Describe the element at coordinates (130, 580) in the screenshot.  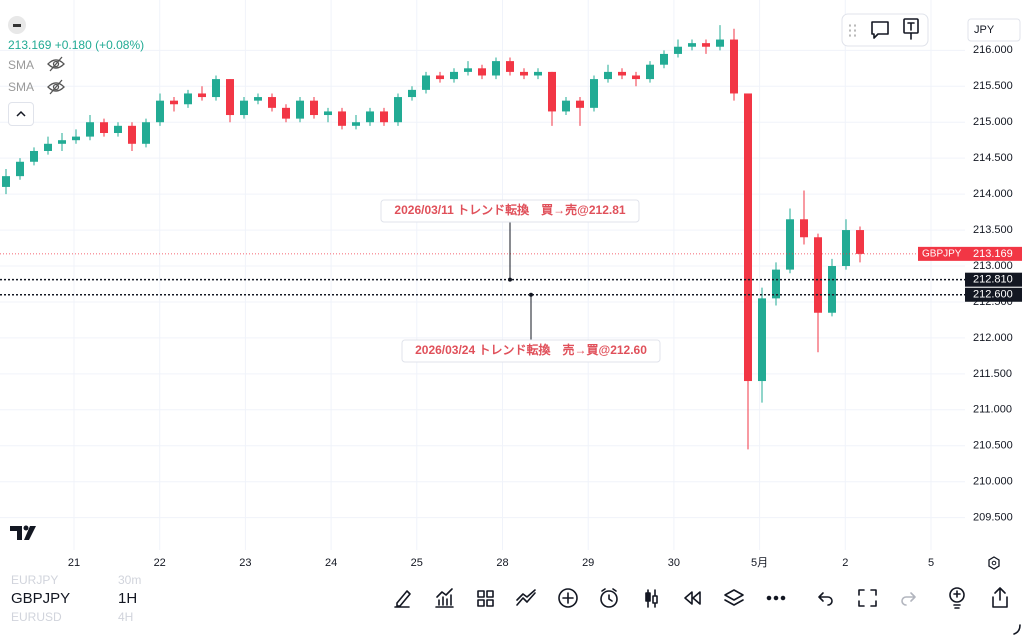
I see `interval-faded: 30m` at that location.